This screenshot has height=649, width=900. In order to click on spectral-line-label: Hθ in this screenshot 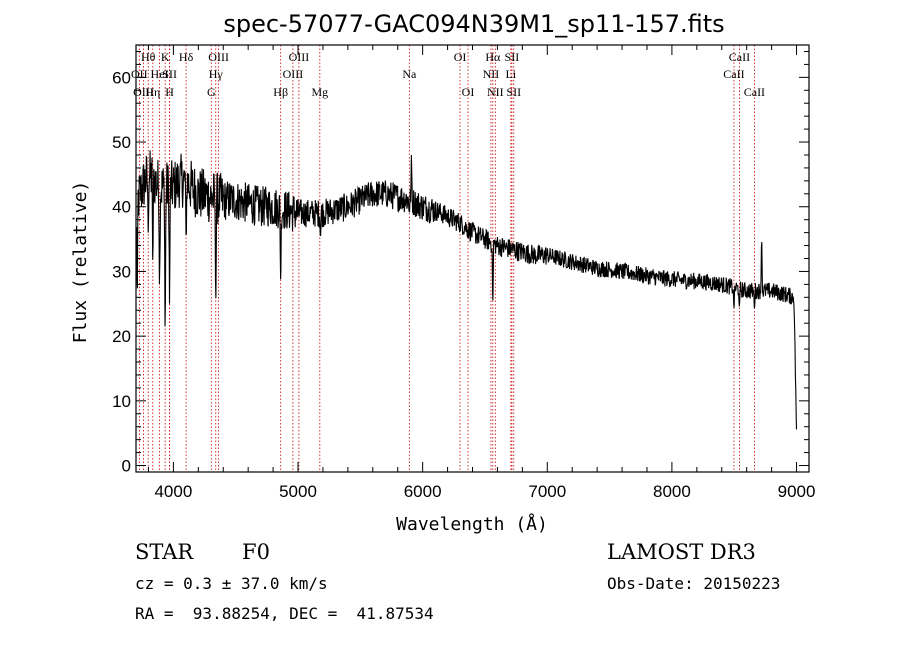, I will do `click(148, 57)`.